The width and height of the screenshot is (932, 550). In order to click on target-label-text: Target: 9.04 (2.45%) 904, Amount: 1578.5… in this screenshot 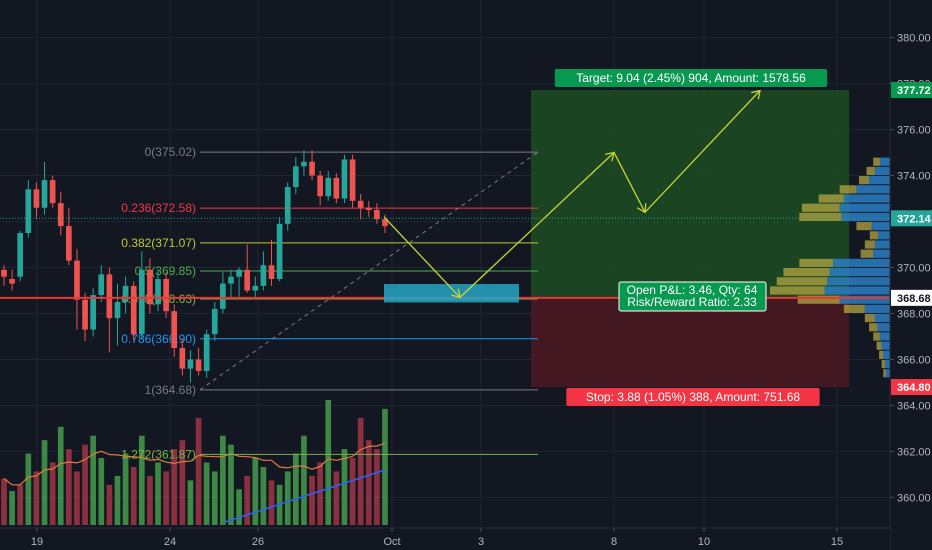, I will do `click(691, 78)`.